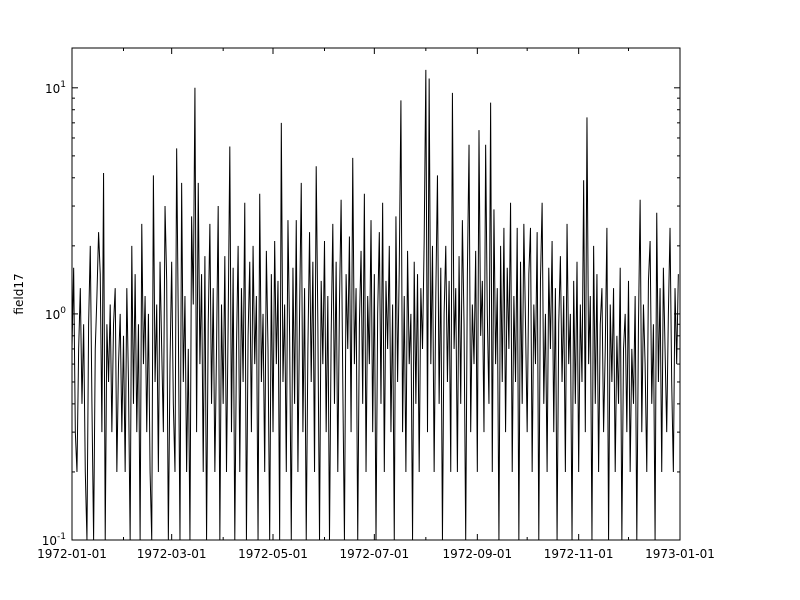  What do you see at coordinates (54, 540) in the screenshot?
I see `y-tick-label: 10⁻¹` at bounding box center [54, 540].